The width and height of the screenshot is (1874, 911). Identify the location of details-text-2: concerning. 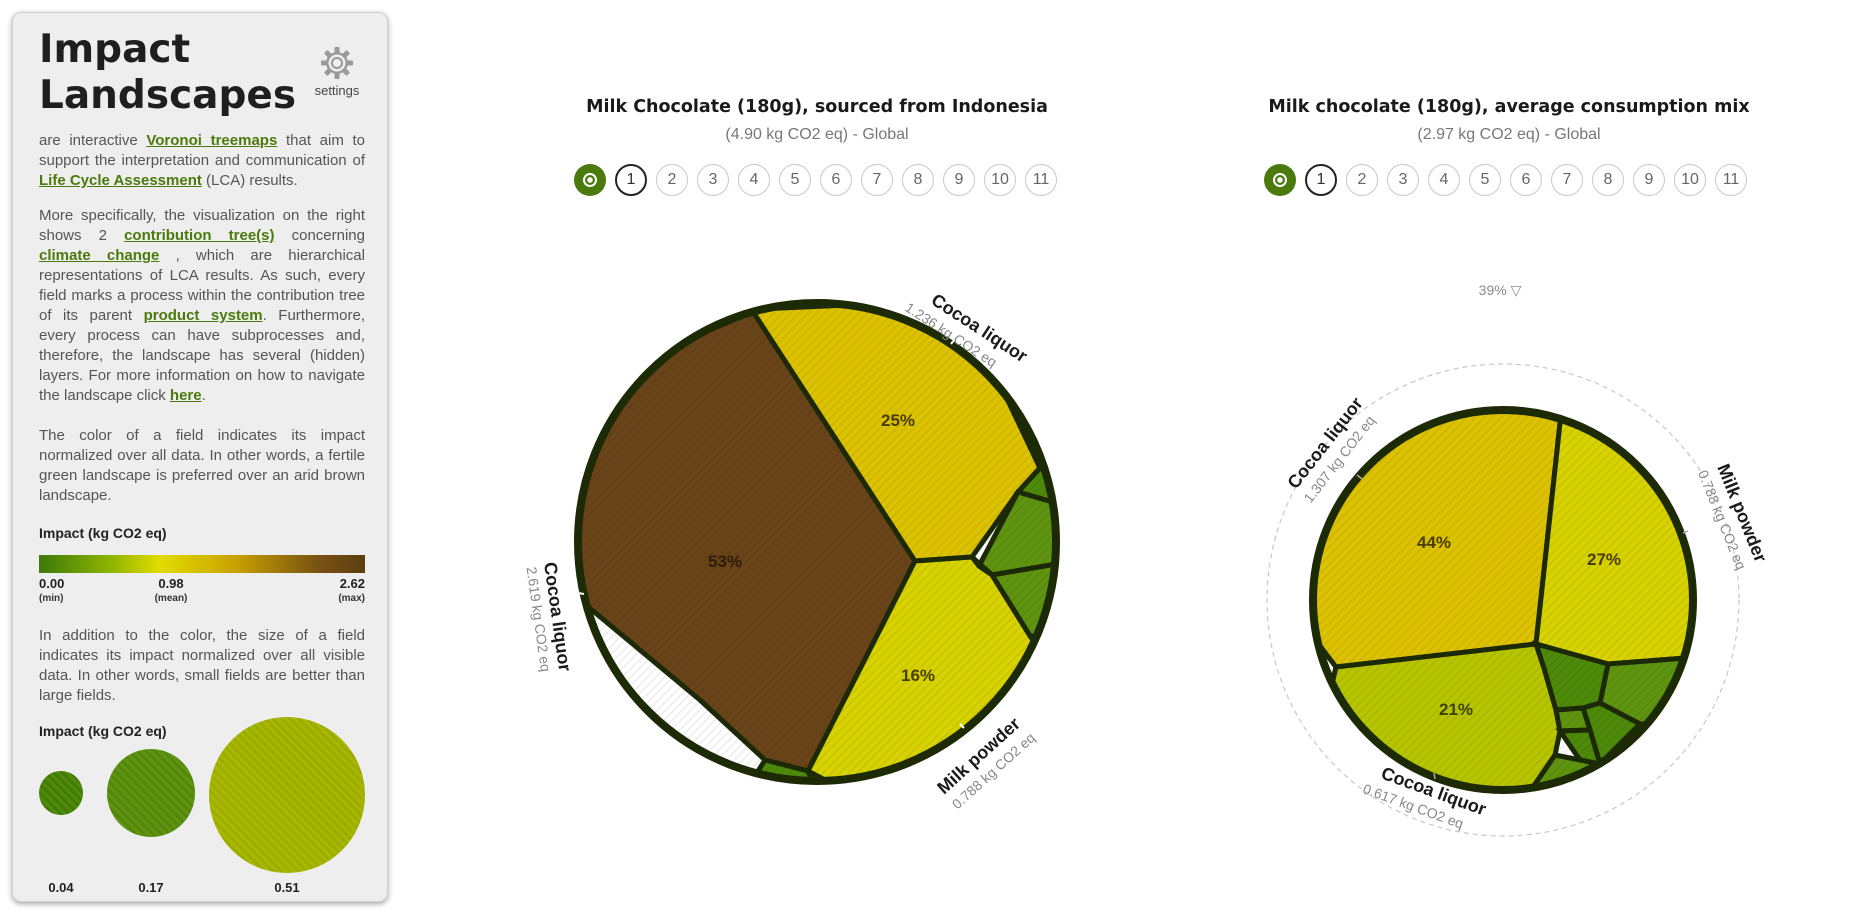
(319, 235).